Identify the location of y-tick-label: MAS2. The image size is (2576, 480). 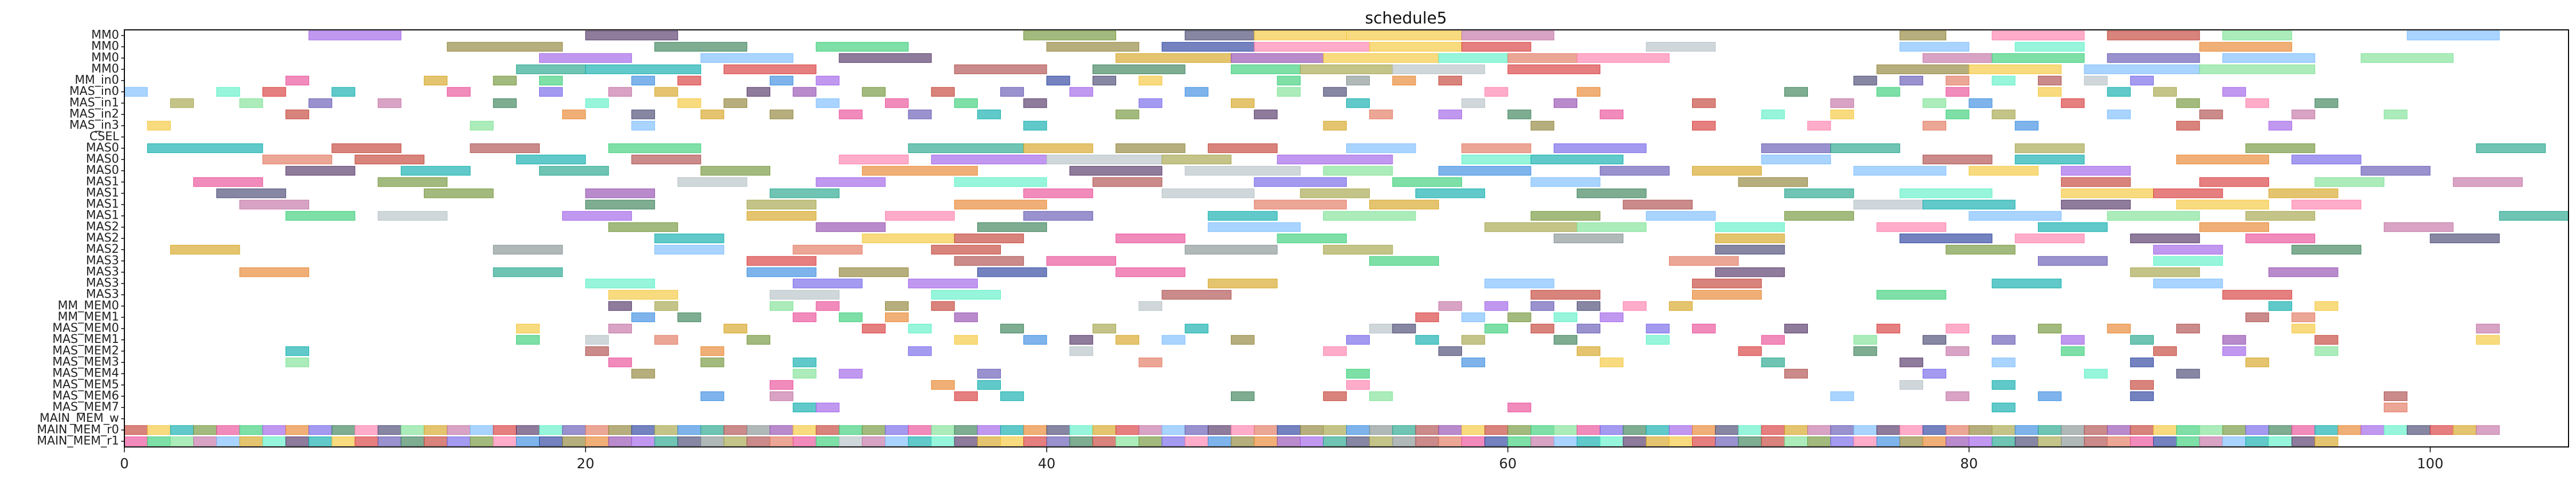
(102, 227).